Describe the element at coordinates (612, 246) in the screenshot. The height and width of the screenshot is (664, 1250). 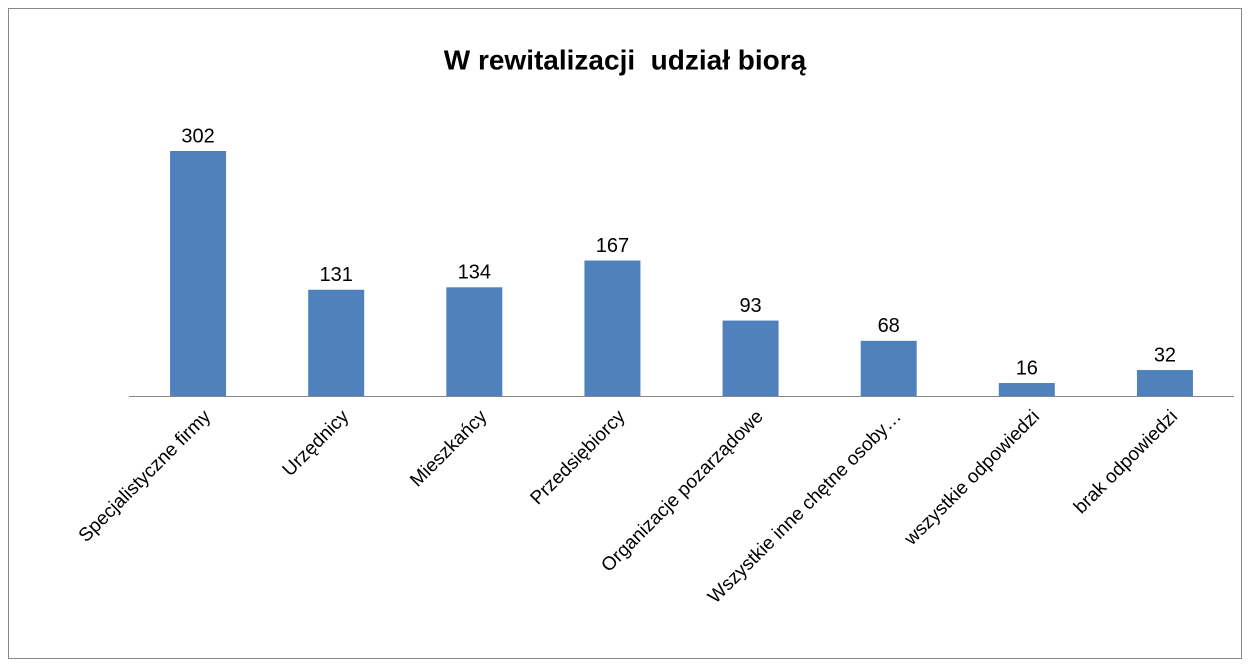
I see `data-label: 167` at that location.